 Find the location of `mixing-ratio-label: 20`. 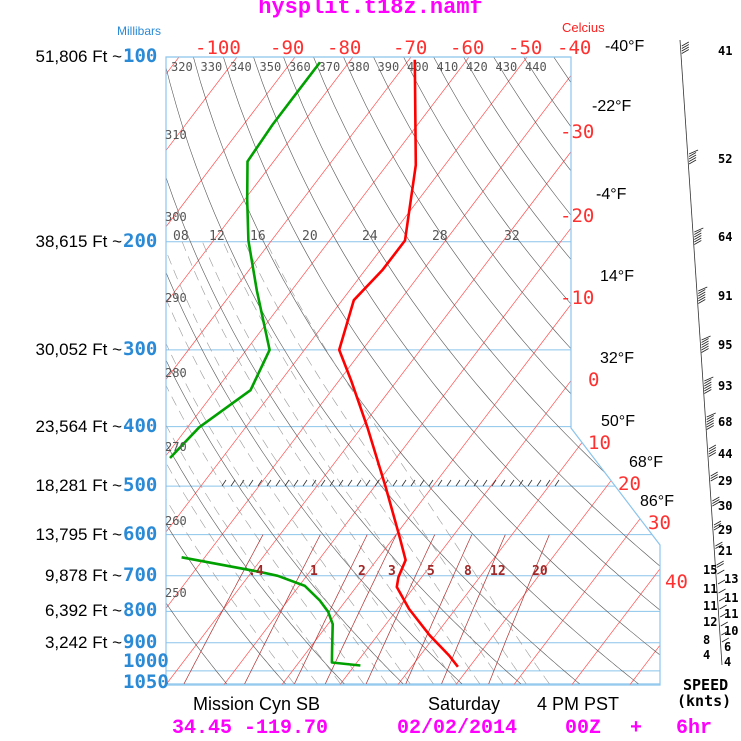

mixing-ratio-label: 20 is located at coordinates (540, 571).